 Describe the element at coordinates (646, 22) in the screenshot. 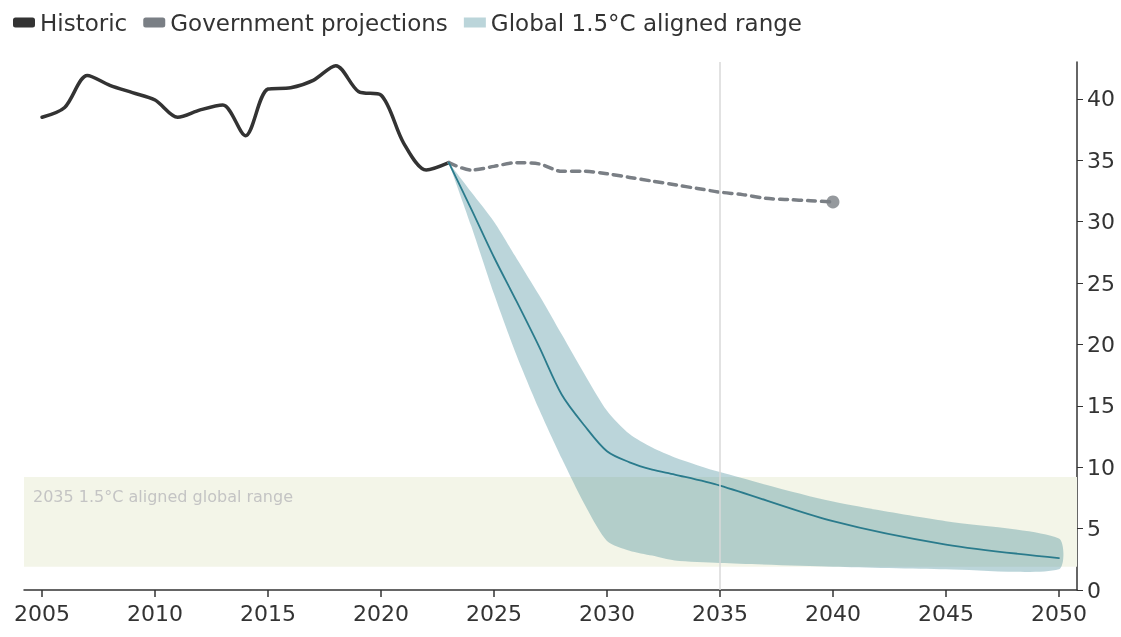

I see `legend-label: Global 1.5°C aligned range` at that location.